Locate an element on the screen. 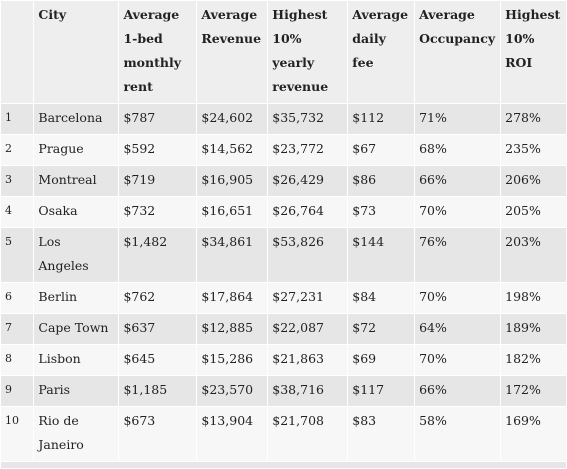  daily-fee-cell: $84 is located at coordinates (381, 298).